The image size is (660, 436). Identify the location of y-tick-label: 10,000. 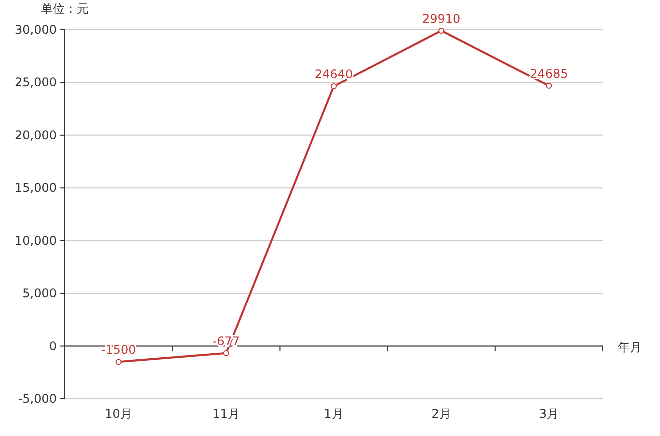
(36, 241).